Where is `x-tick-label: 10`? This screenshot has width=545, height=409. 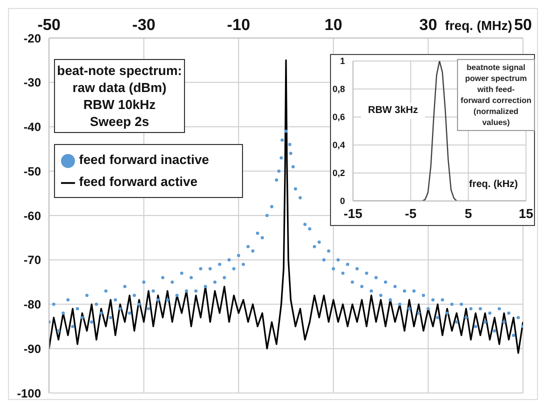
x-tick-label: 10 is located at coordinates (333, 25).